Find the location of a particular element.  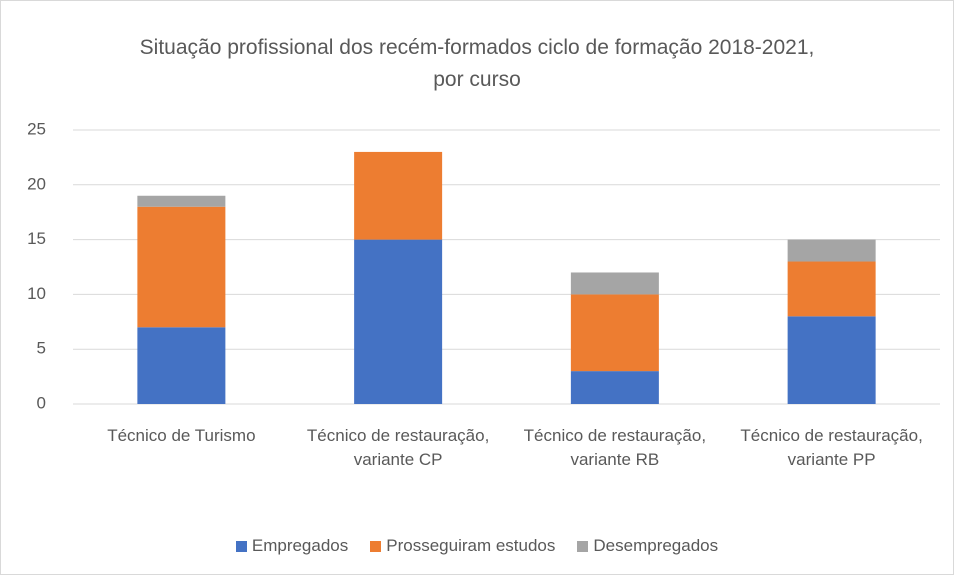

x-tick-label: Técnico de restauração, variante CP is located at coordinates (398, 447).